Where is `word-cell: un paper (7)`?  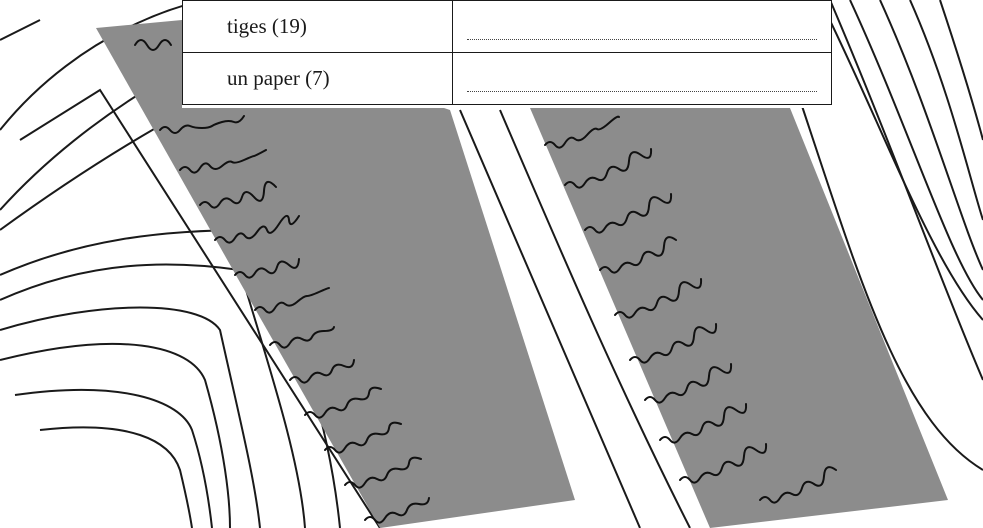
word-cell: un paper (7) is located at coordinates (317, 78).